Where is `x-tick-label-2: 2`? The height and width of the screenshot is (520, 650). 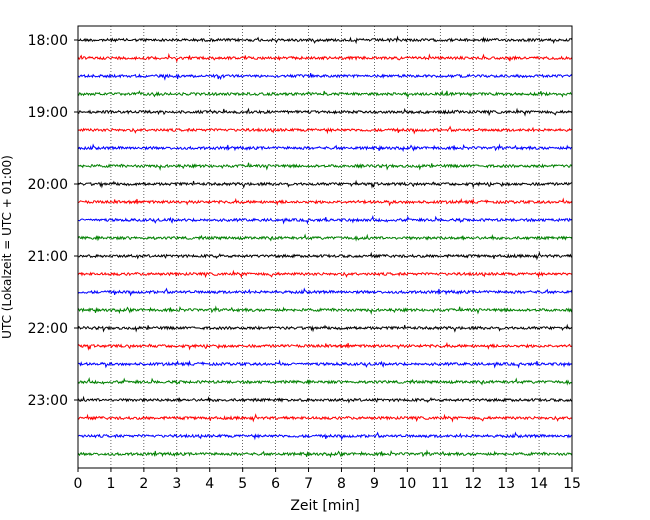 x-tick-label-2: 2 is located at coordinates (143, 484).